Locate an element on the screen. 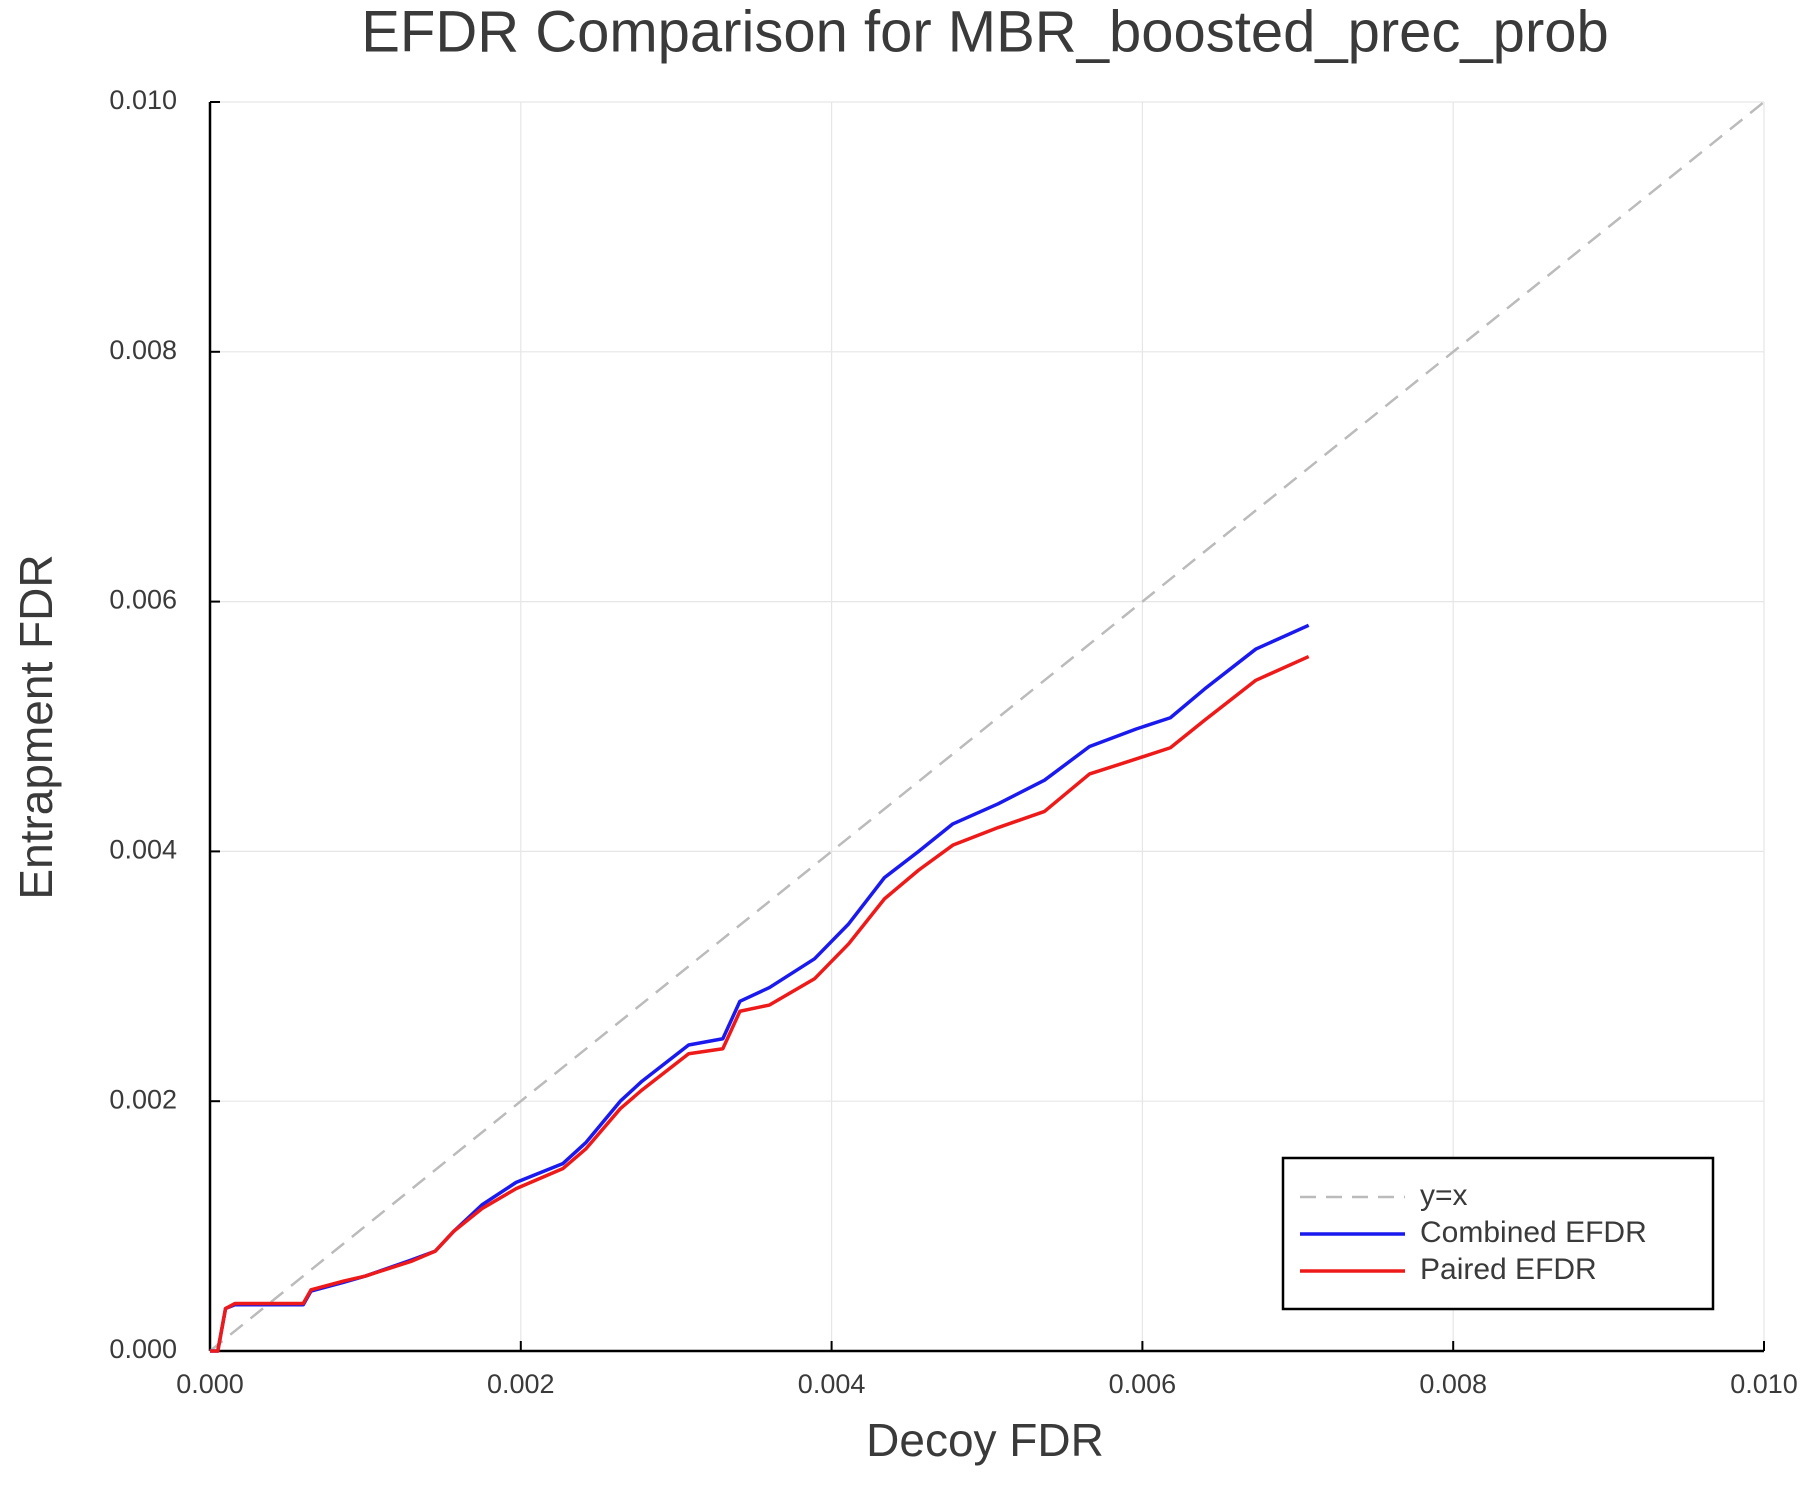  x-axis-label: Decoy FDR is located at coordinates (985, 1440).